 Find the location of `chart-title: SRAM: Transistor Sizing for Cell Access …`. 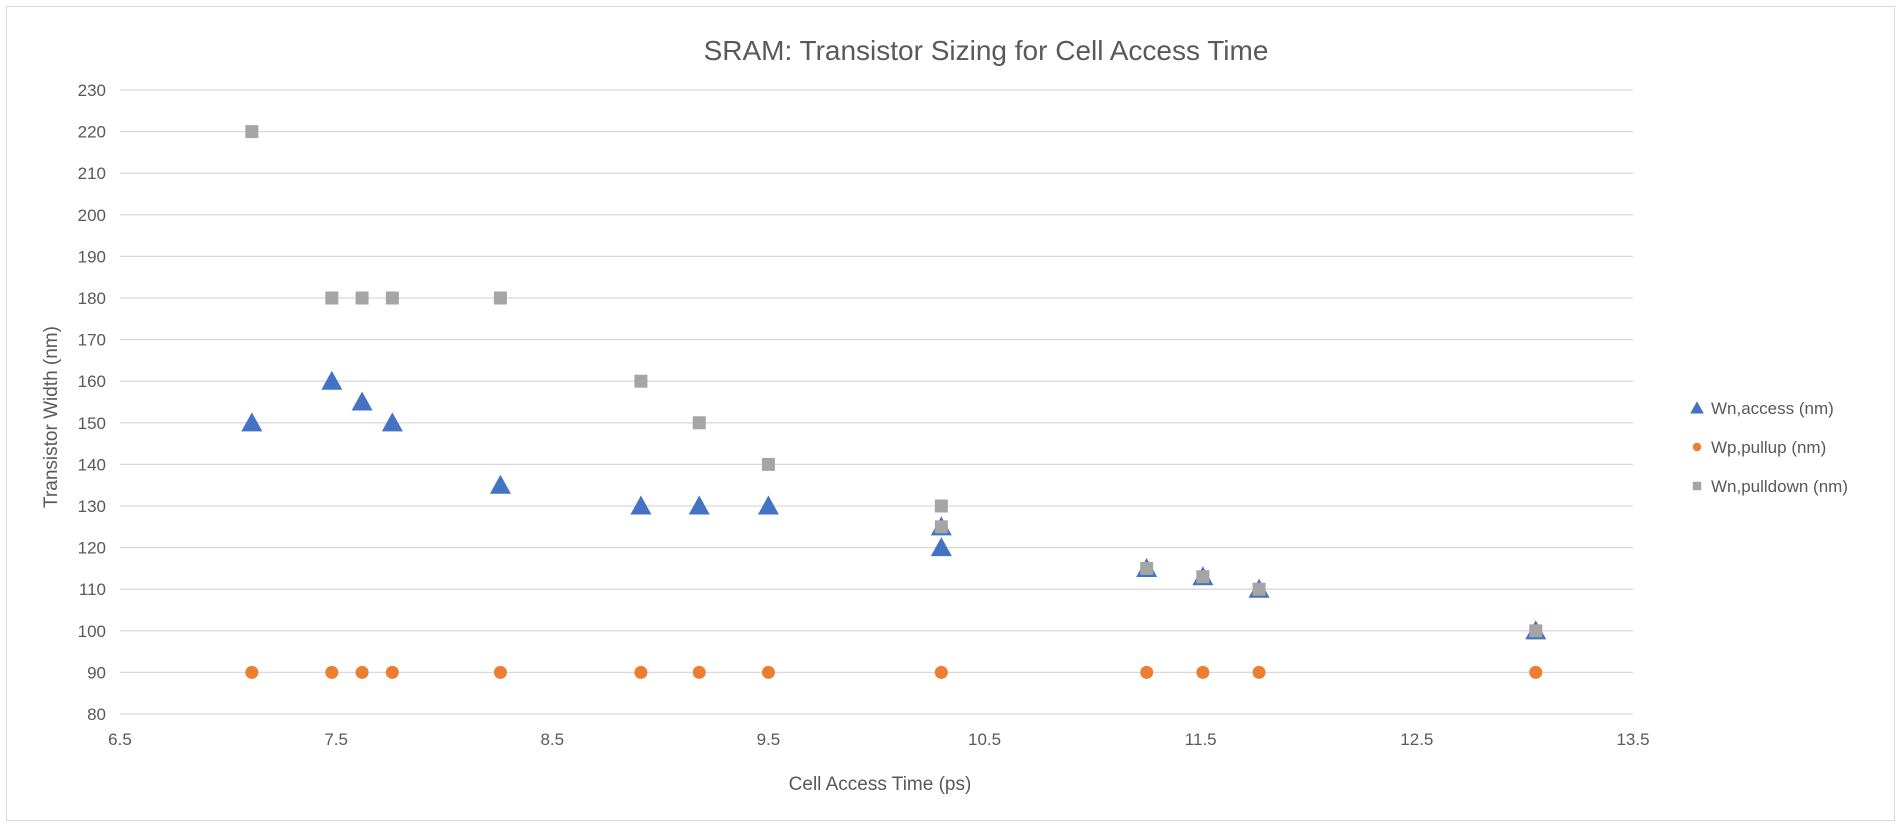

chart-title: SRAM: Transistor Sizing for Cell Access … is located at coordinates (986, 50).